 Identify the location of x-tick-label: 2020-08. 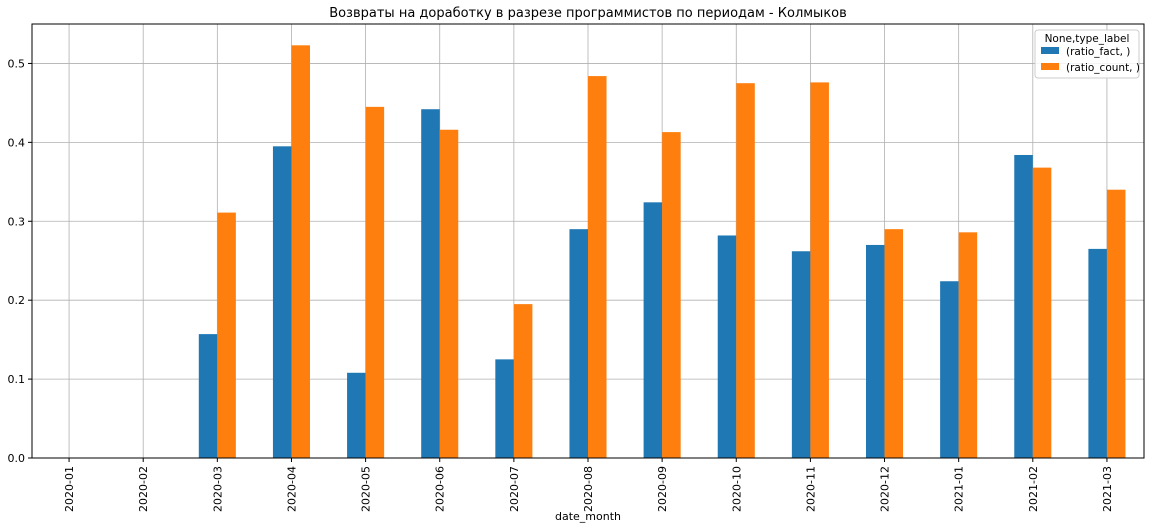
(588, 489).